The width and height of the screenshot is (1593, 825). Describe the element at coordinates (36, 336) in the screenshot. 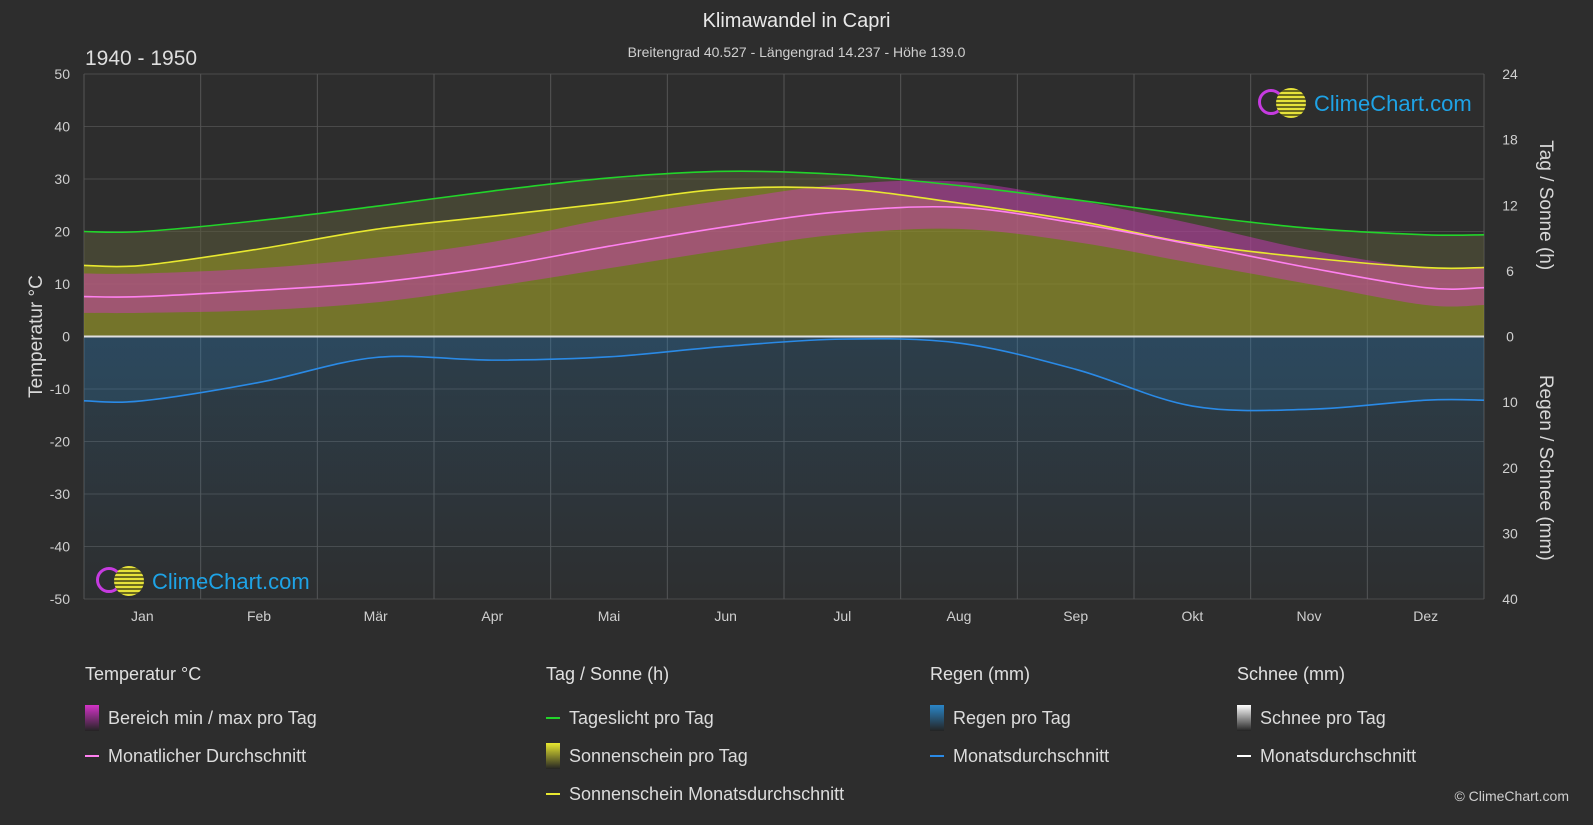

I see `left-axis-title: Temperatur °C` at that location.